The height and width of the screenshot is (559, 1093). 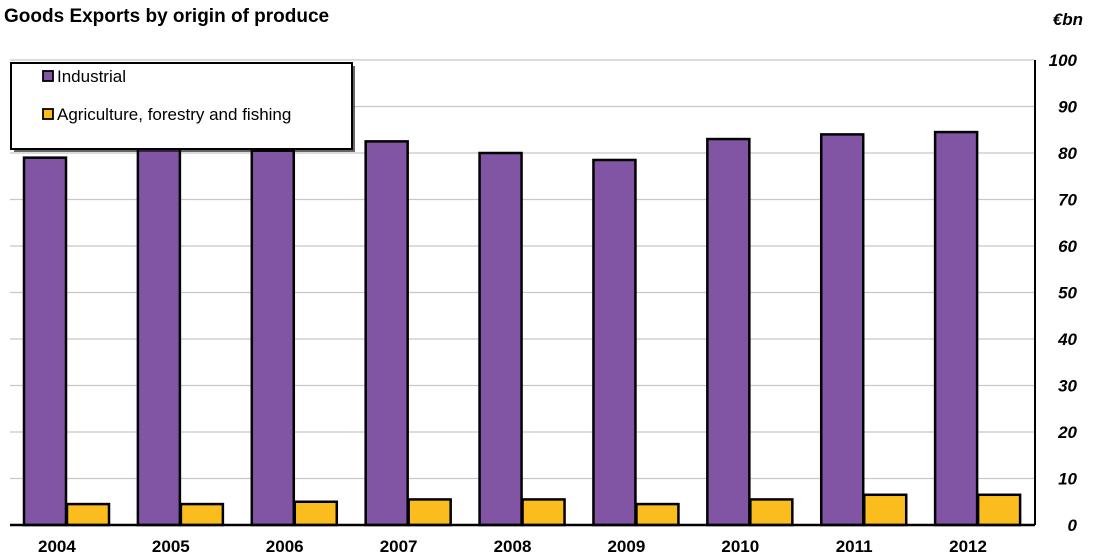 What do you see at coordinates (885, 510) in the screenshot?
I see `bar-agriculture-2011` at bounding box center [885, 510].